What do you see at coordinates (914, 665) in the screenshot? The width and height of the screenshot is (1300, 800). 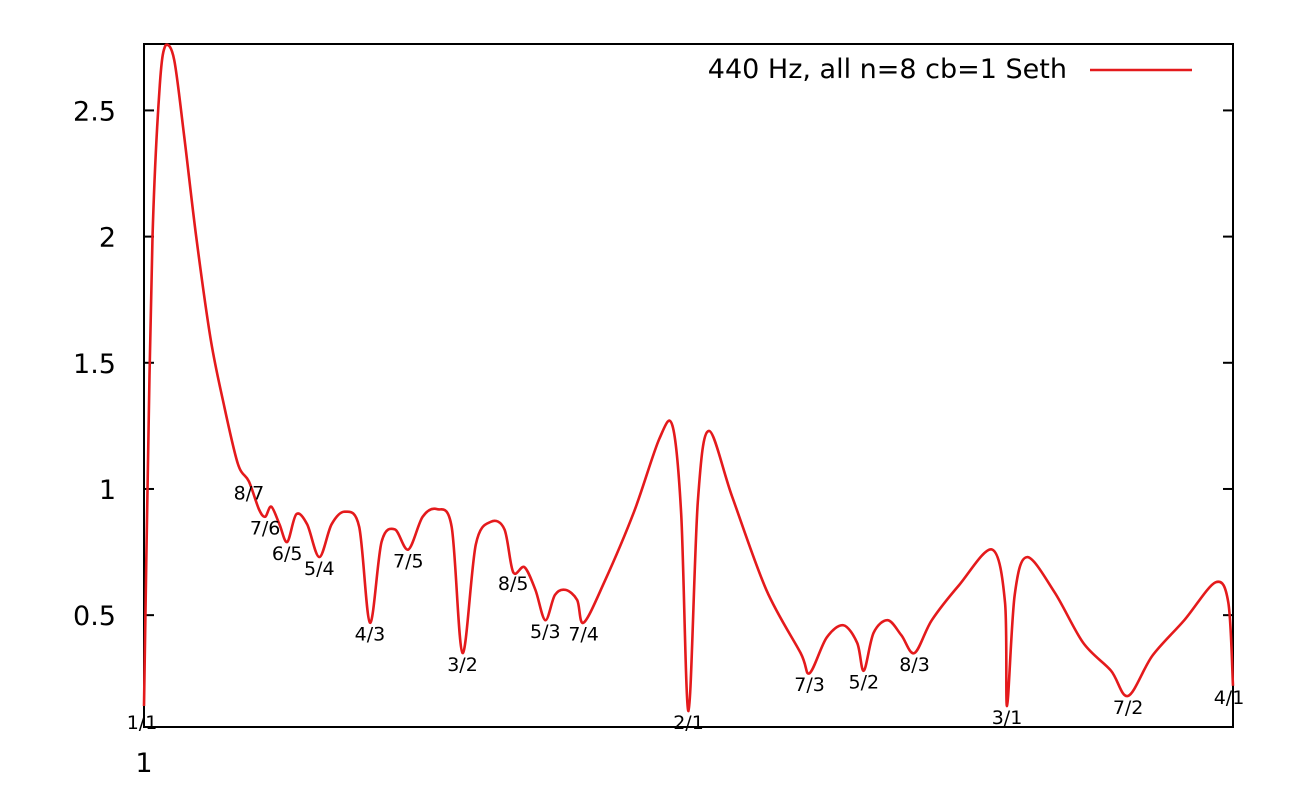 I see `ratio-label: 8/3` at bounding box center [914, 665].